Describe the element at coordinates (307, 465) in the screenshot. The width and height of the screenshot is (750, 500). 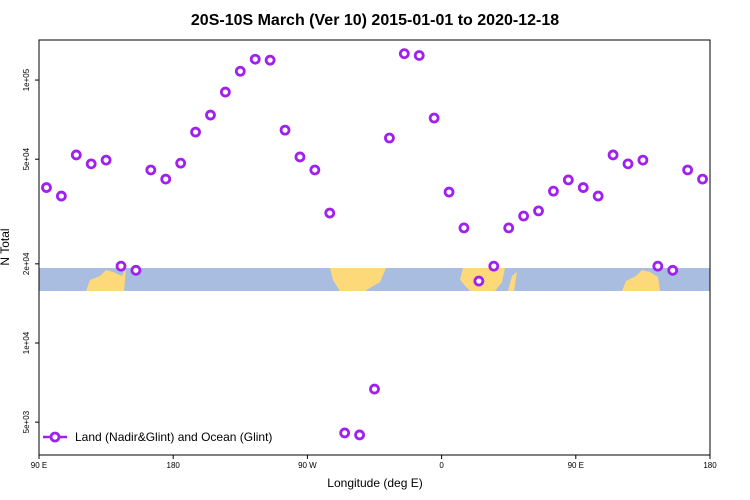
I see `x-tick-label: 90 W` at that location.